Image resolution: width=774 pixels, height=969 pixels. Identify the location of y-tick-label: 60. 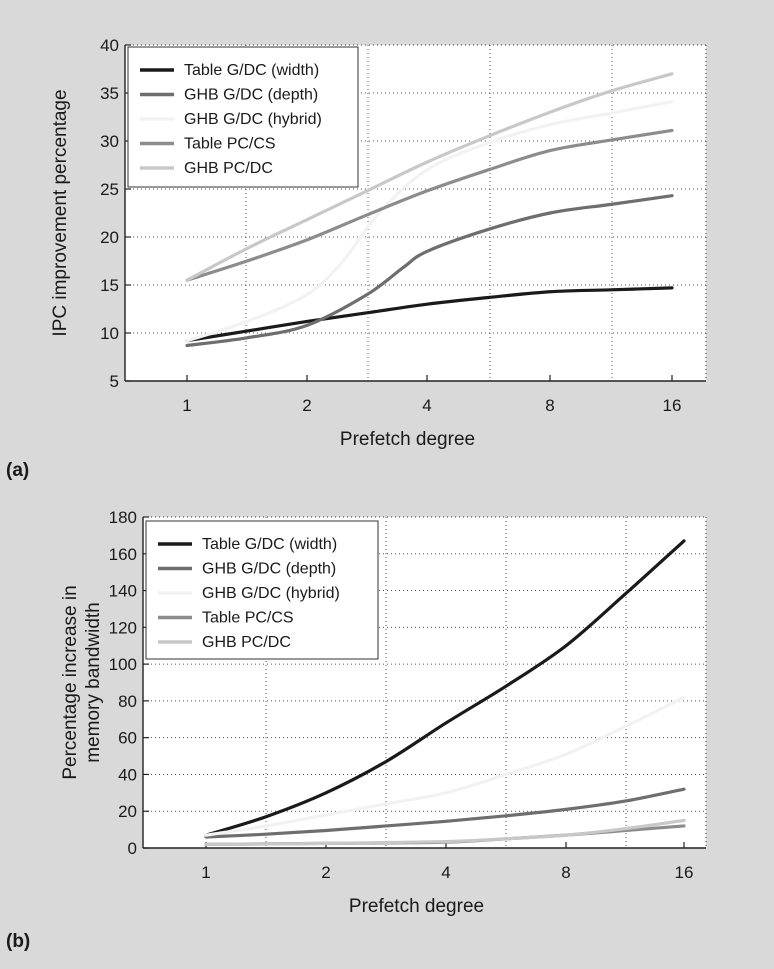
(127, 738).